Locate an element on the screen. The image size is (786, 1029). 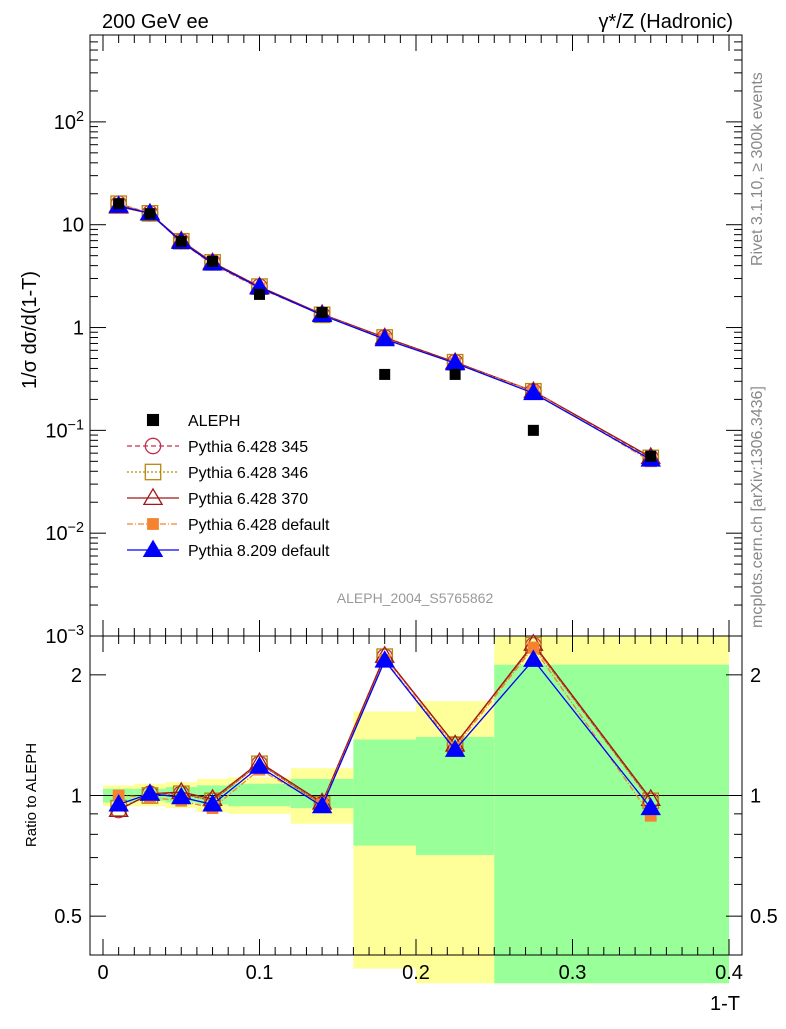
ratio-ytick-label-right: 2 is located at coordinates (755, 676).